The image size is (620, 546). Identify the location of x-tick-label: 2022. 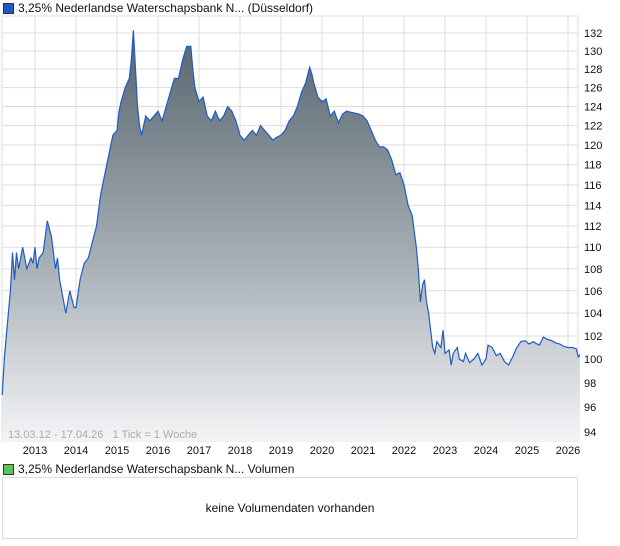
(404, 451).